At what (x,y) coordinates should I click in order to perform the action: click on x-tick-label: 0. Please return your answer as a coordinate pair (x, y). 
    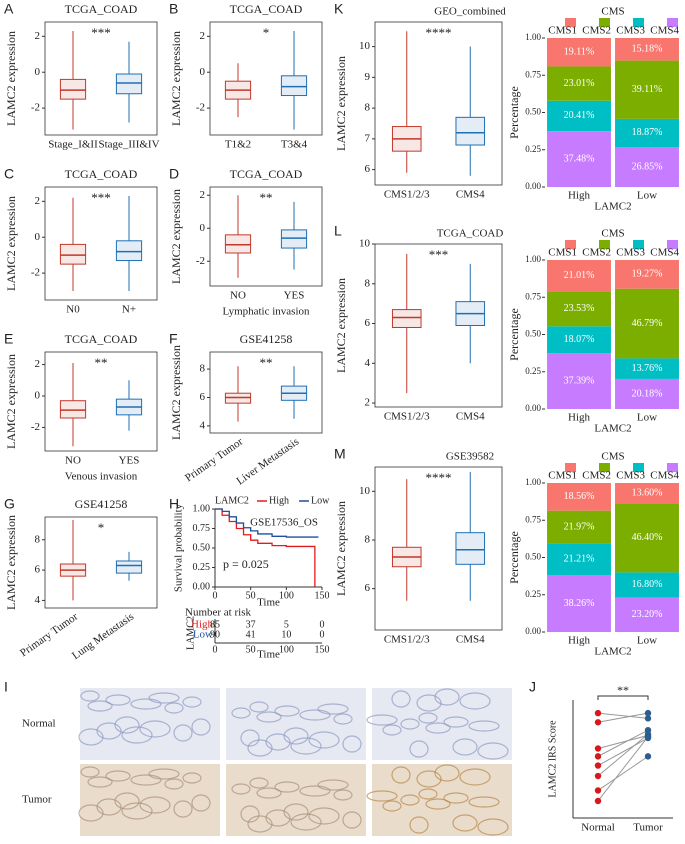
    Looking at the image, I should click on (215, 595).